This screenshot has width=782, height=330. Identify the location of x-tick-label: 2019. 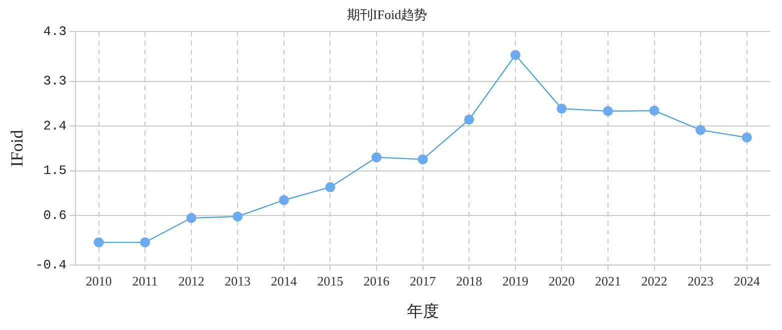
(515, 280).